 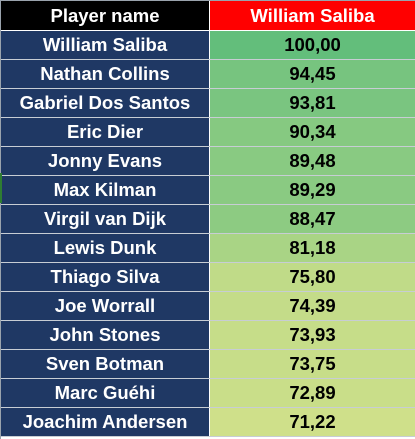 What do you see at coordinates (1, 188) in the screenshot?
I see `row-selection-marker` at bounding box center [1, 188].